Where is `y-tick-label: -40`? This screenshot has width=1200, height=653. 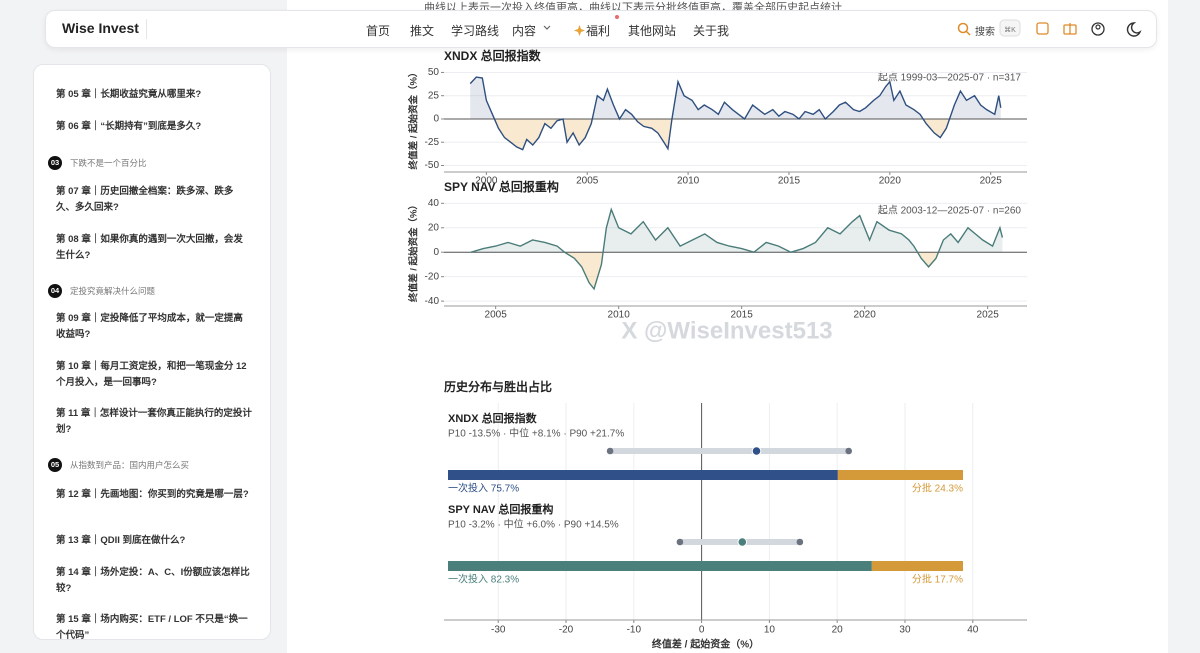 y-tick-label: -40 is located at coordinates (432, 301).